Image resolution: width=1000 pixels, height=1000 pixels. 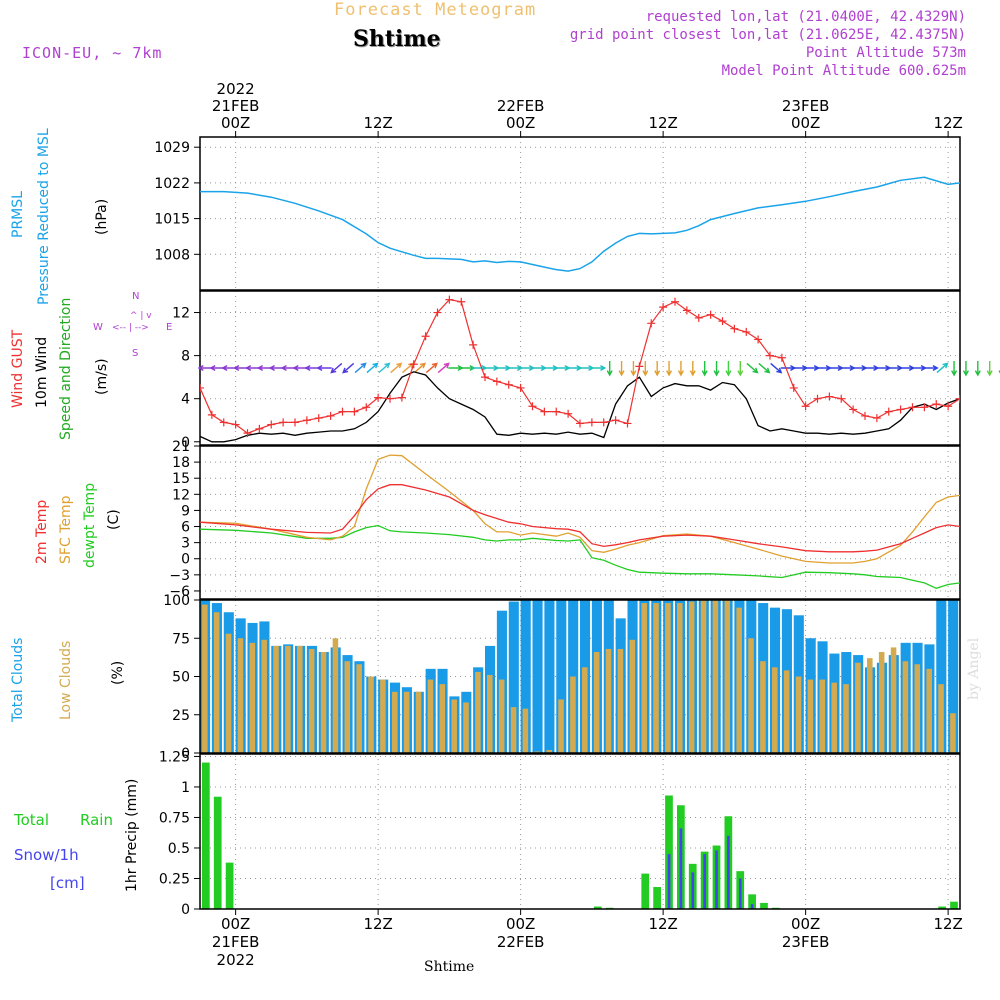 What do you see at coordinates (179, 849) in the screenshot?
I see `y-tick-label: 0.5` at bounding box center [179, 849].